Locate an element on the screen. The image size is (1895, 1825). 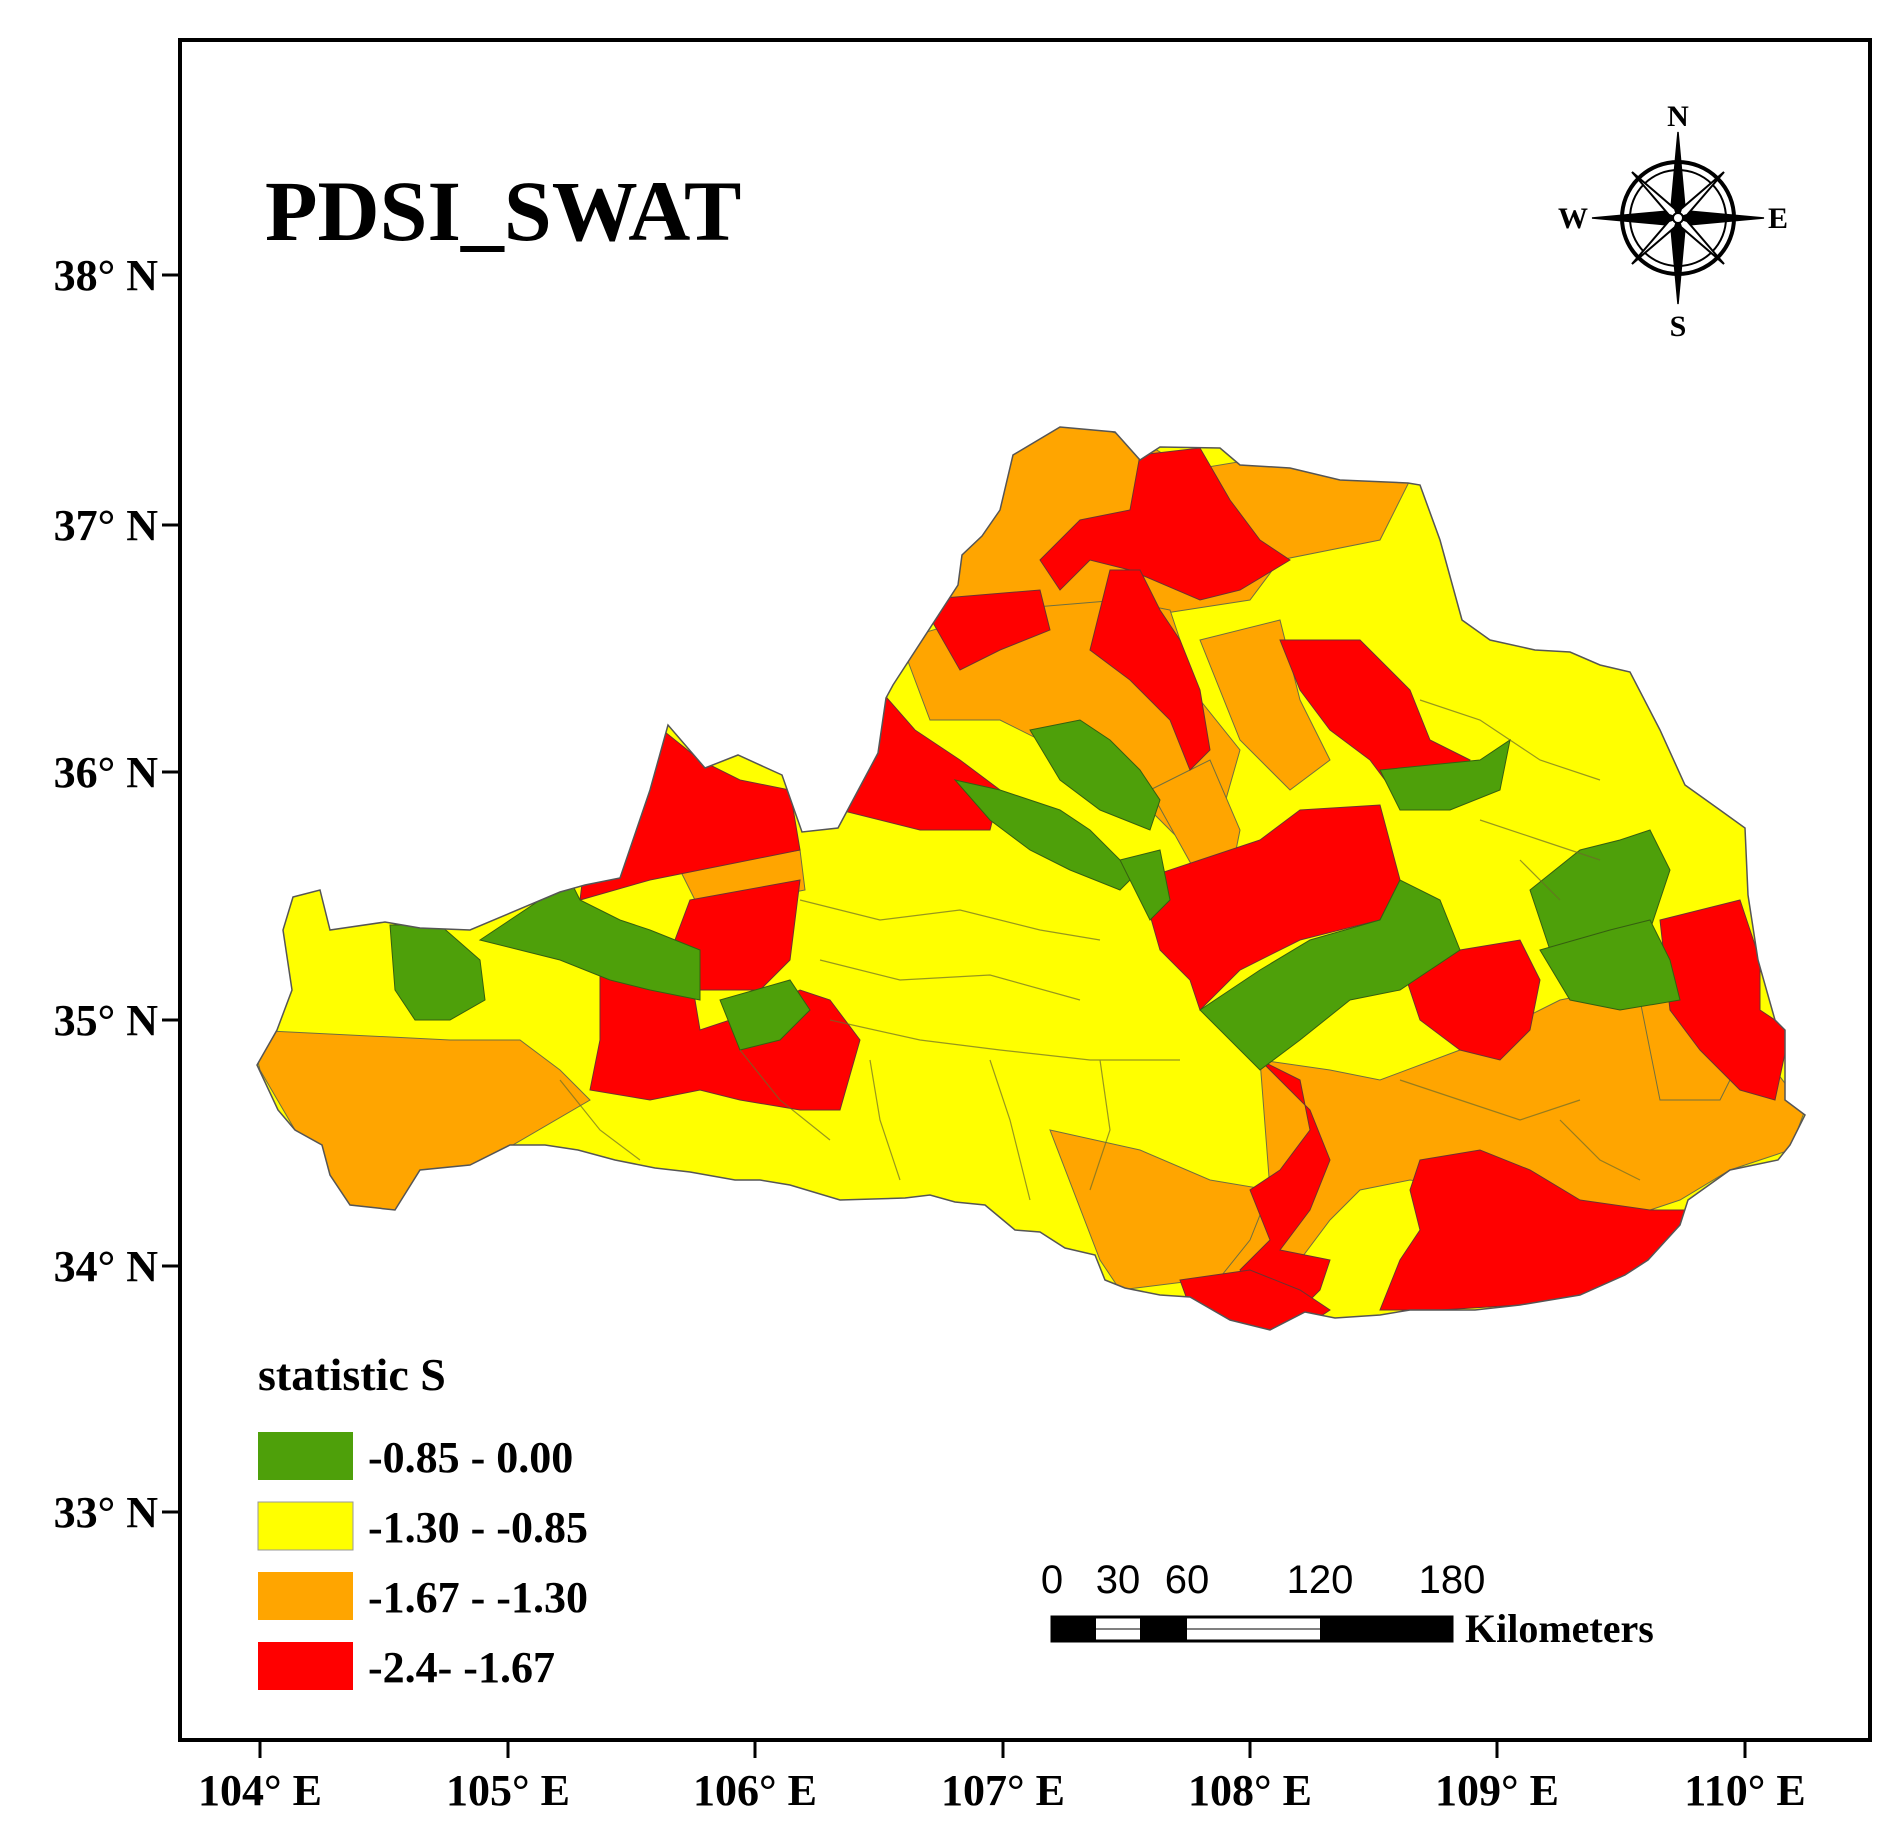
scale-tick-120: 120 is located at coordinates (1320, 1580).